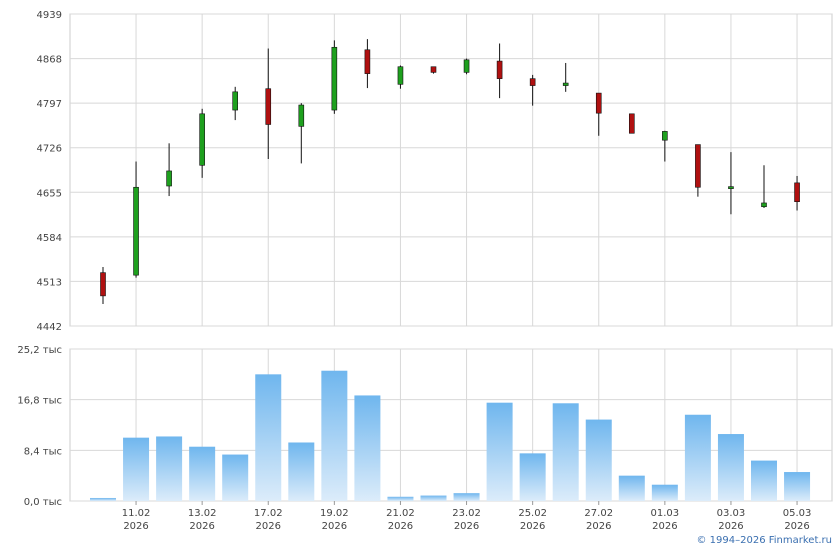 The height and width of the screenshot is (550, 840). What do you see at coordinates (49, 193) in the screenshot?
I see `price-y-tick-label: 4655` at bounding box center [49, 193].